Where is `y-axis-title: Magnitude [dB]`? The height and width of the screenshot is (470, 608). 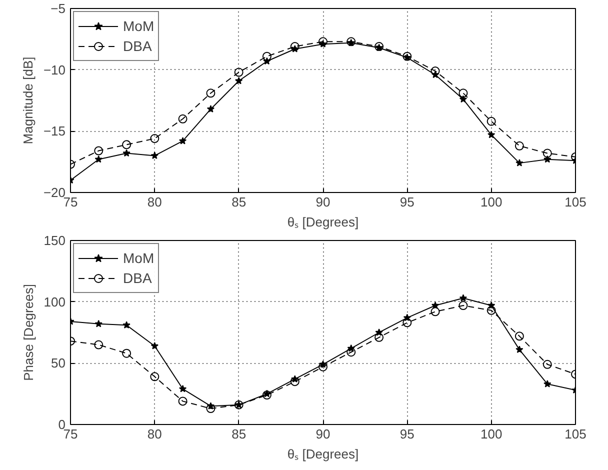
y-axis-title: Magnitude [dB] is located at coordinates (28, 100).